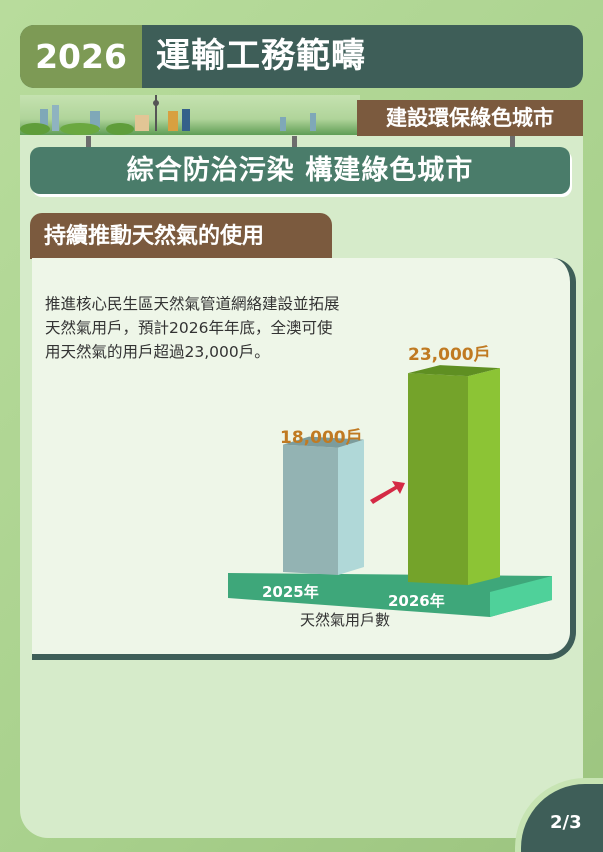 This screenshot has height=852, width=603. I want to click on x-tick-label: 2025年, so click(290, 592).